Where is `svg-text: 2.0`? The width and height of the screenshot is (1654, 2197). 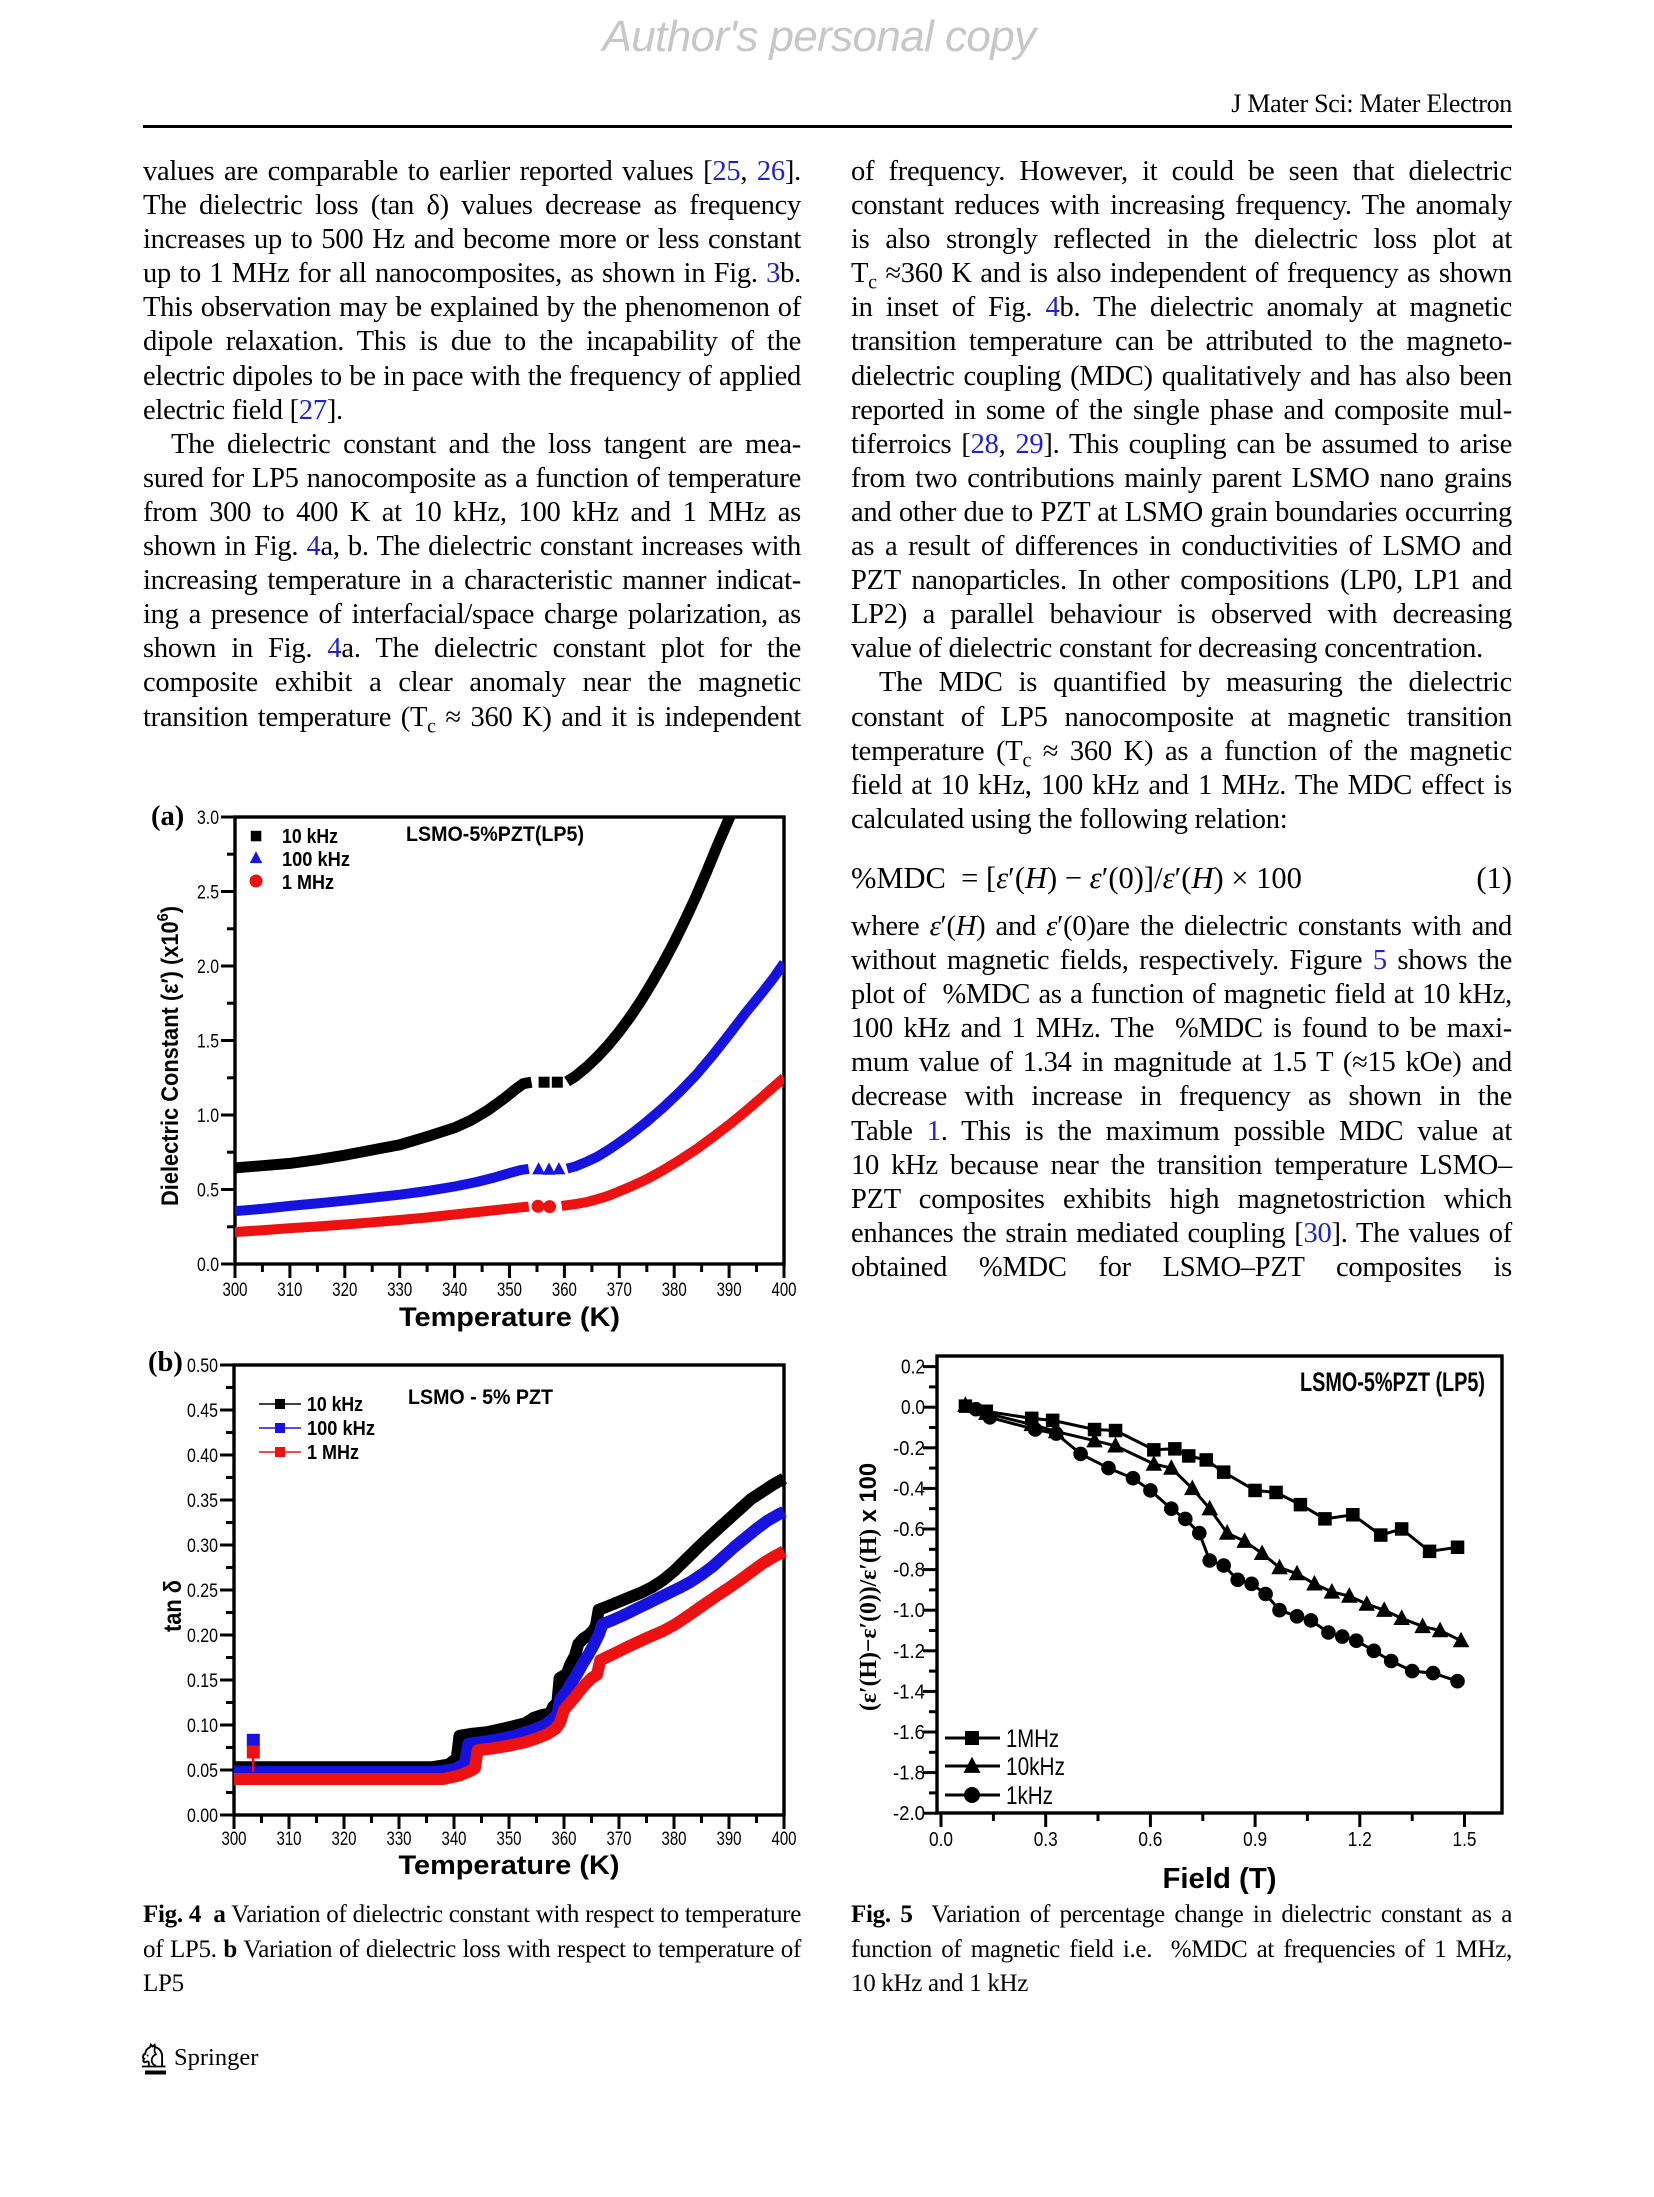 svg-text: 2.0 is located at coordinates (208, 967).